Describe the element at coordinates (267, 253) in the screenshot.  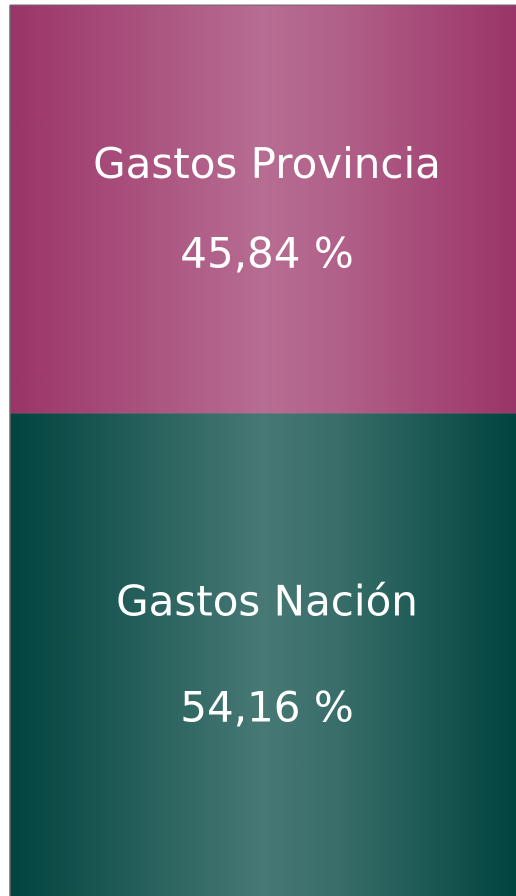
I see `segment-value-label: 45,84 %` at that location.